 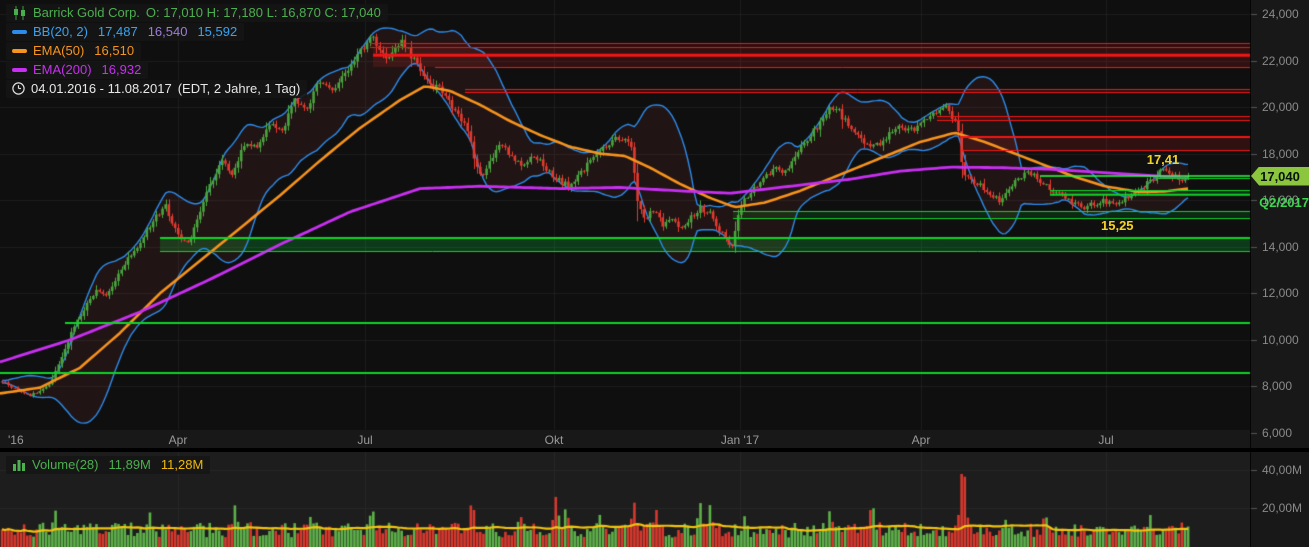 I want to click on date-range-info: (EDT, 2 Jahre, 1 Tag), so click(x=239, y=88).